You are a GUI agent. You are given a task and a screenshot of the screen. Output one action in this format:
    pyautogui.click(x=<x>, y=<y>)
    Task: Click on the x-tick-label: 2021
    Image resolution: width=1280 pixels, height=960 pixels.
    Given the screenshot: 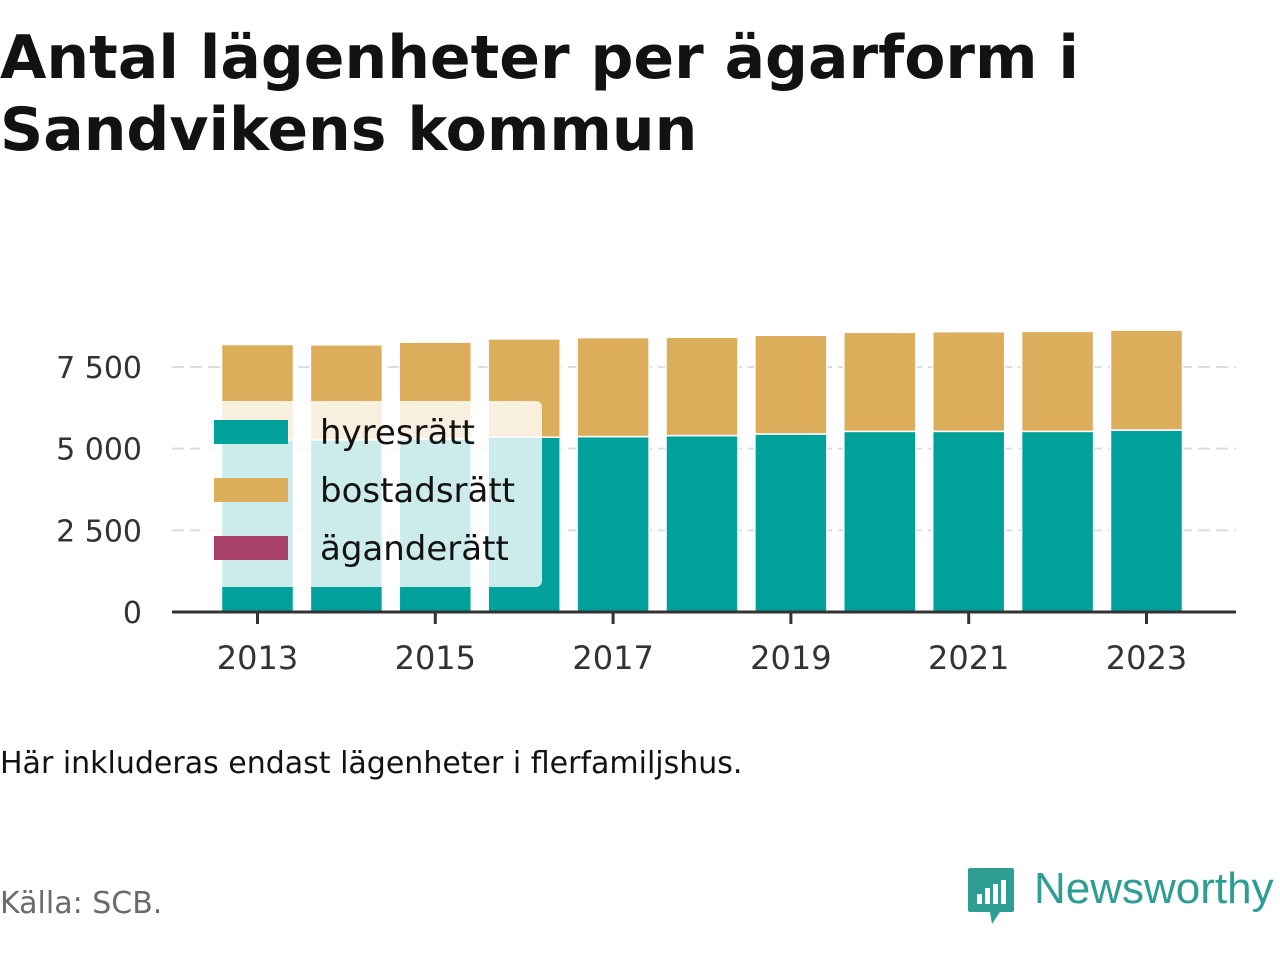 What is the action you would take?
    pyautogui.click(x=968, y=658)
    